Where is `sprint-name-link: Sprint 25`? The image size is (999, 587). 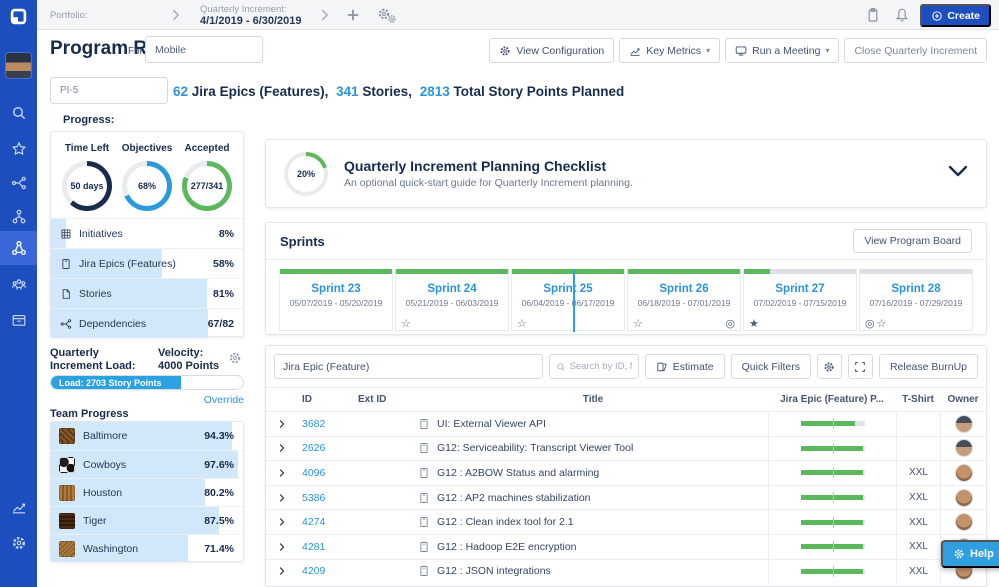
sprint-name-link: Sprint 25 is located at coordinates (568, 289).